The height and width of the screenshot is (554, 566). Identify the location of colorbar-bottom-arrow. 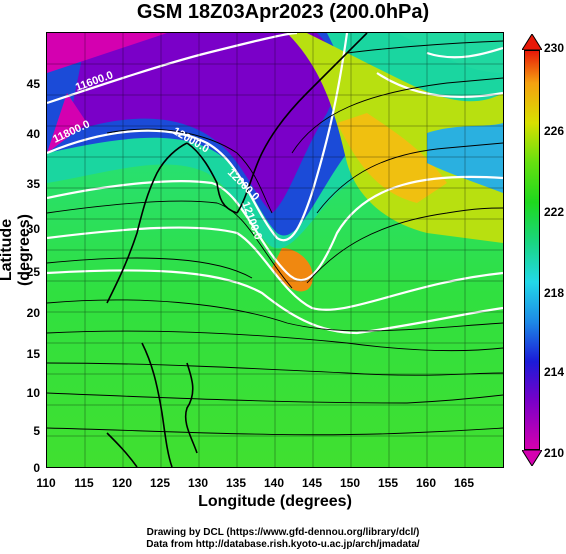
(532, 458).